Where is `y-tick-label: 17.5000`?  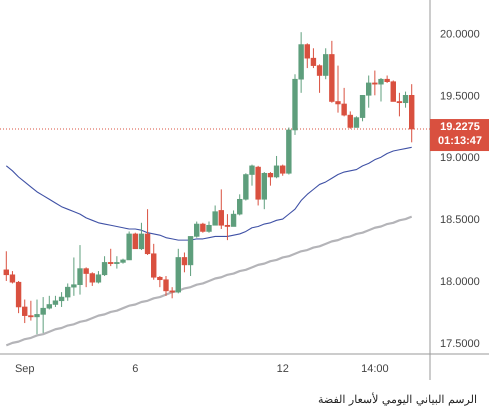
y-tick-label: 17.5000 is located at coordinates (460, 344).